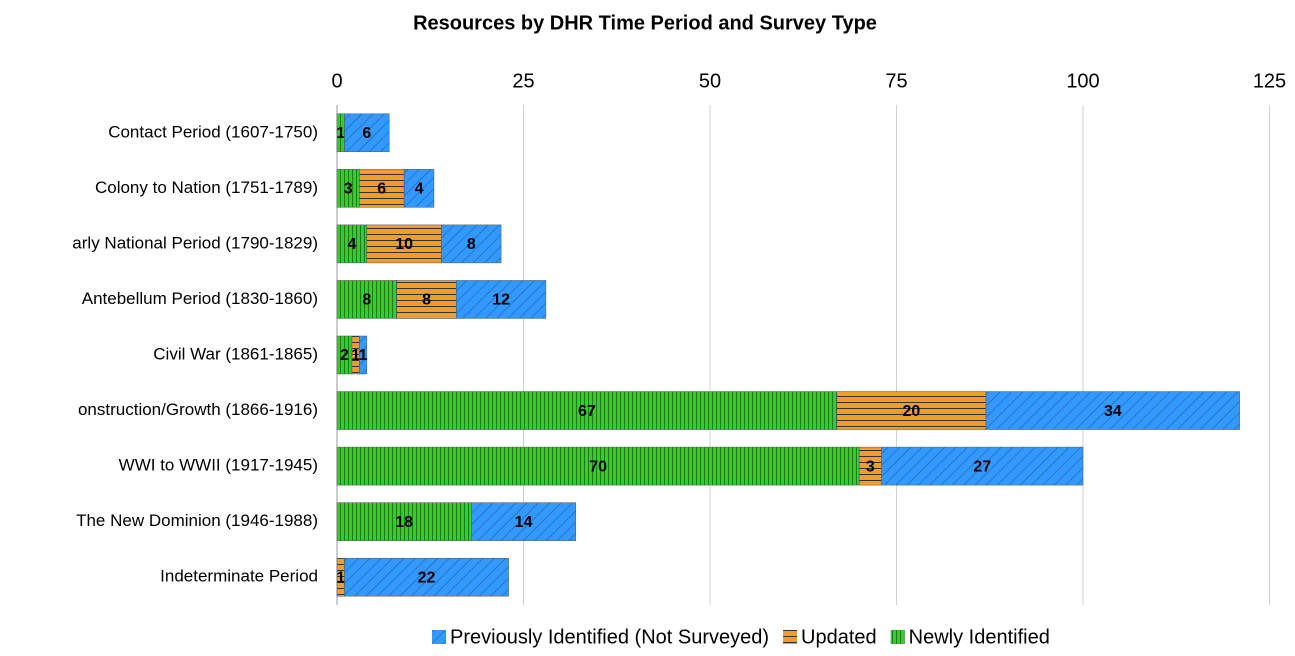 The image size is (1295, 656). I want to click on y-tick-label: Indeterminate Period, so click(239, 576).